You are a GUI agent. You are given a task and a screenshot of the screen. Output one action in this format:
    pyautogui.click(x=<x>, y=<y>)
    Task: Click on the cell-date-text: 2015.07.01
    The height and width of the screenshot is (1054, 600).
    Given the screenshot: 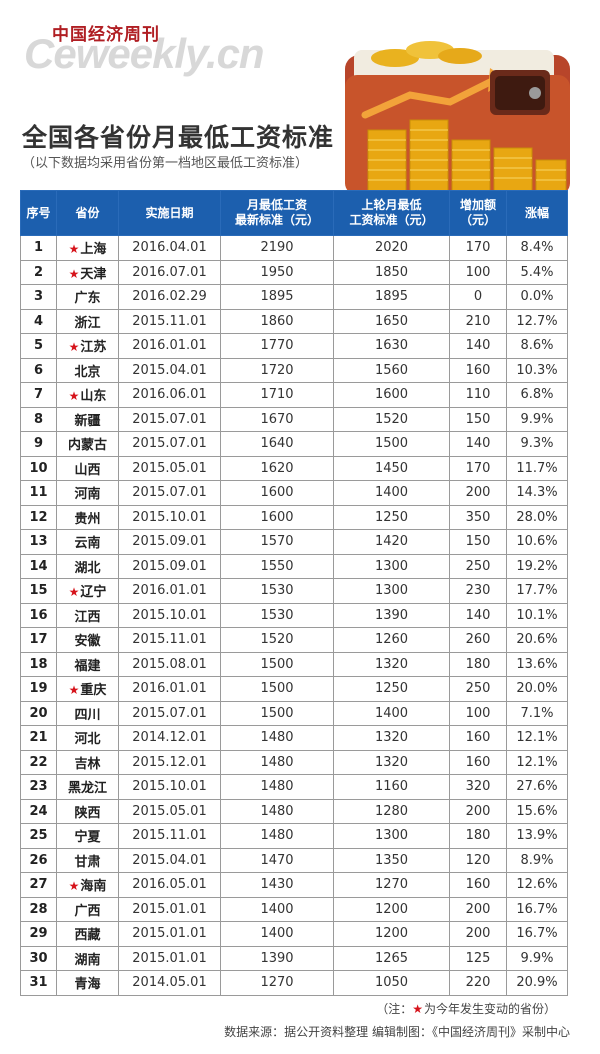 What is the action you would take?
    pyautogui.click(x=169, y=493)
    